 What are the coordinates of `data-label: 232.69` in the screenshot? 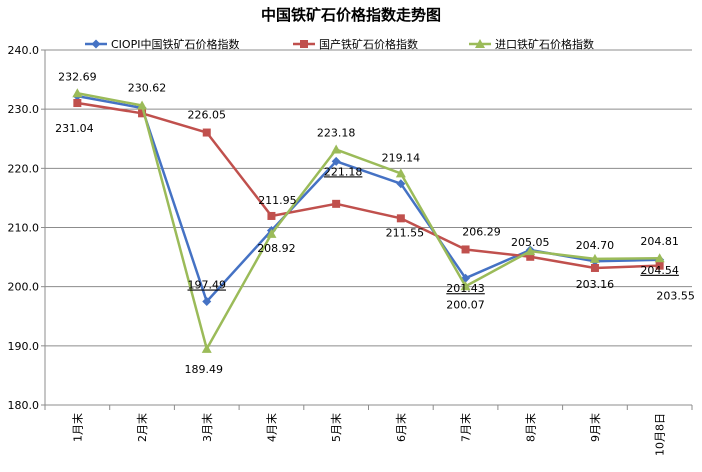 It's located at (77, 76).